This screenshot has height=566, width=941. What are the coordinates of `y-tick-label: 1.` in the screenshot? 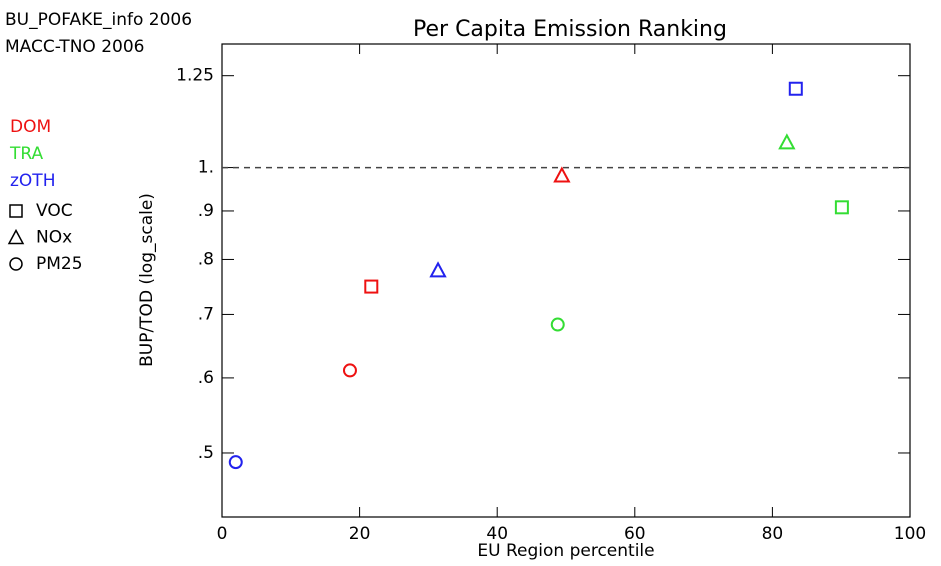 It's located at (206, 168).